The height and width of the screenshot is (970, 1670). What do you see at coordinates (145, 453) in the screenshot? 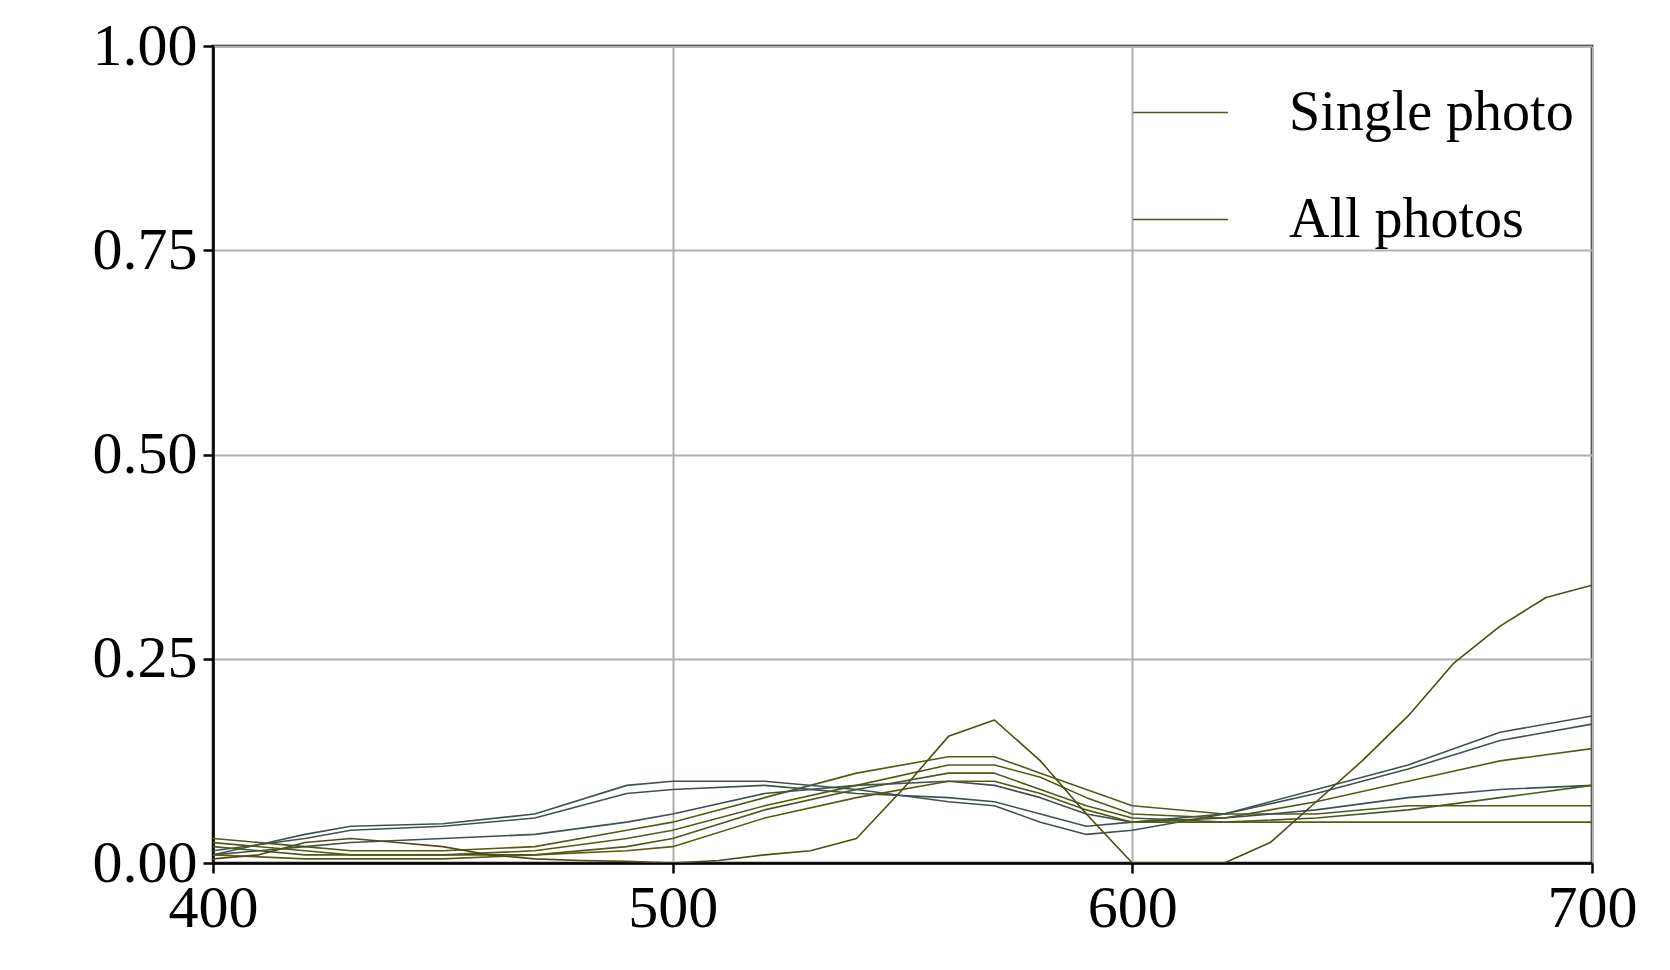
I see `y-tick-label: 0.50` at bounding box center [145, 453].